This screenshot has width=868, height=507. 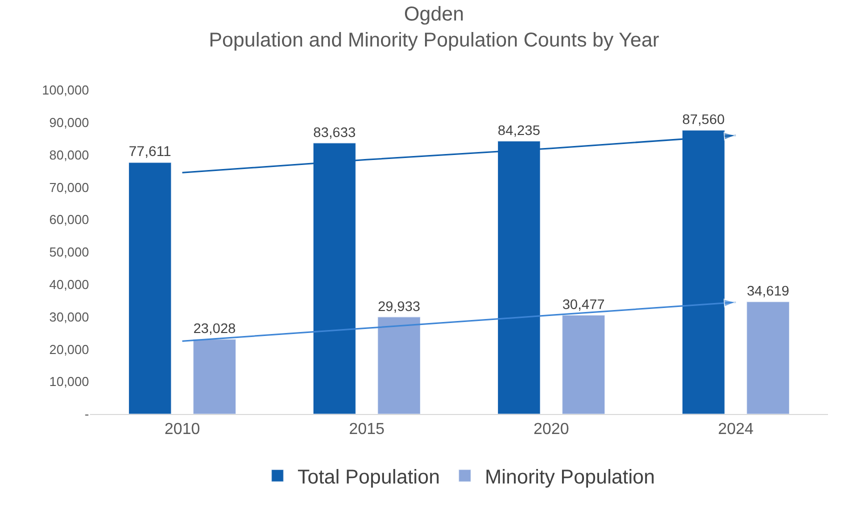 I want to click on data-label: 30,477, so click(x=584, y=304).